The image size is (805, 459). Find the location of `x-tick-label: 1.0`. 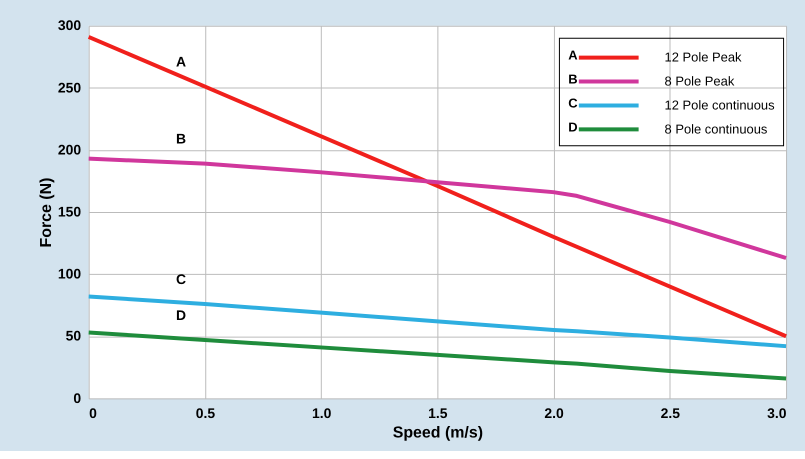

x-tick-label: 1.0 is located at coordinates (322, 412).